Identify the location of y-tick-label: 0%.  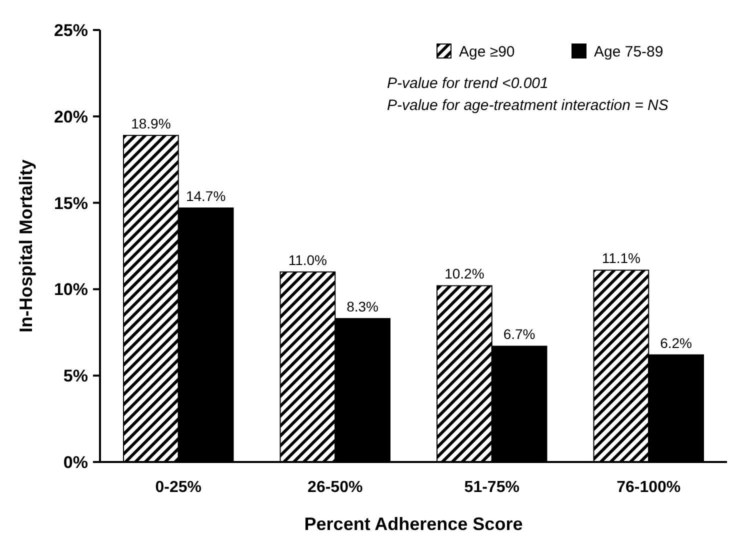
(75, 462).